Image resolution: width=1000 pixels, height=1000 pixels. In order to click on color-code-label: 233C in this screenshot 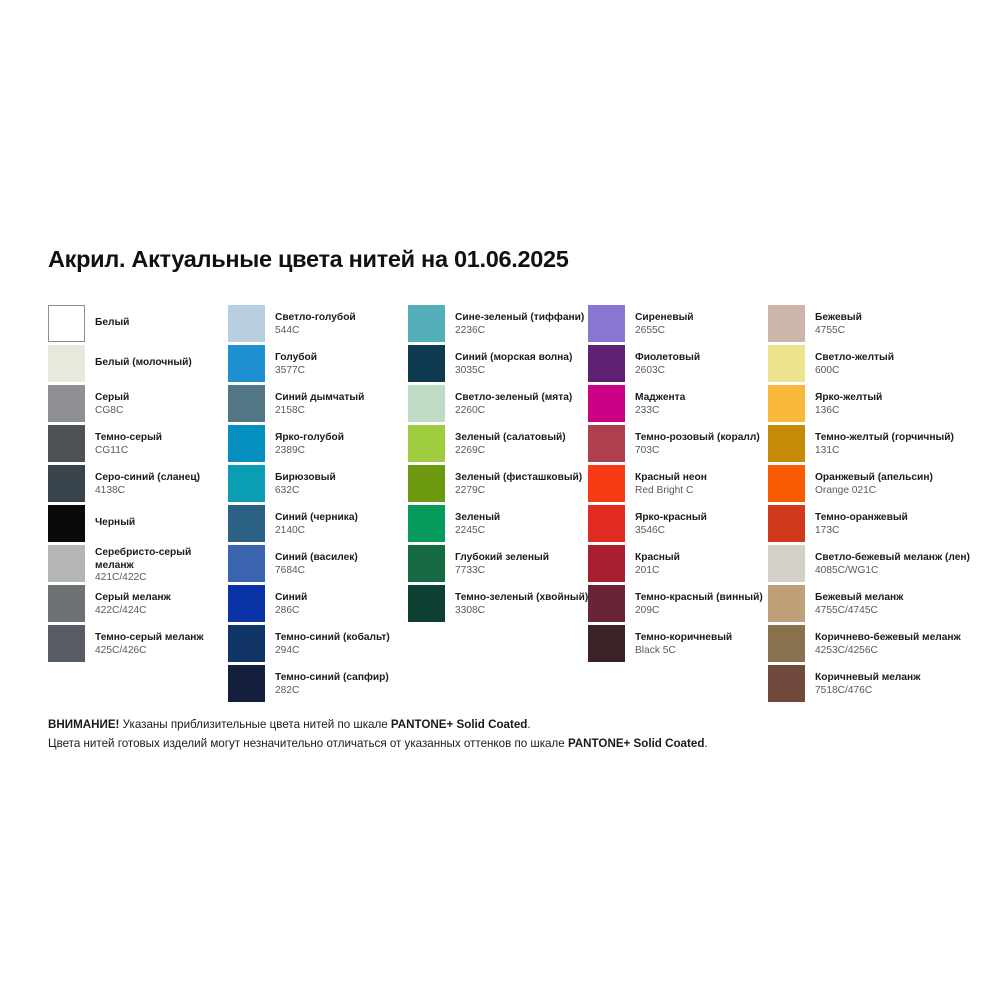, I will do `click(647, 410)`.